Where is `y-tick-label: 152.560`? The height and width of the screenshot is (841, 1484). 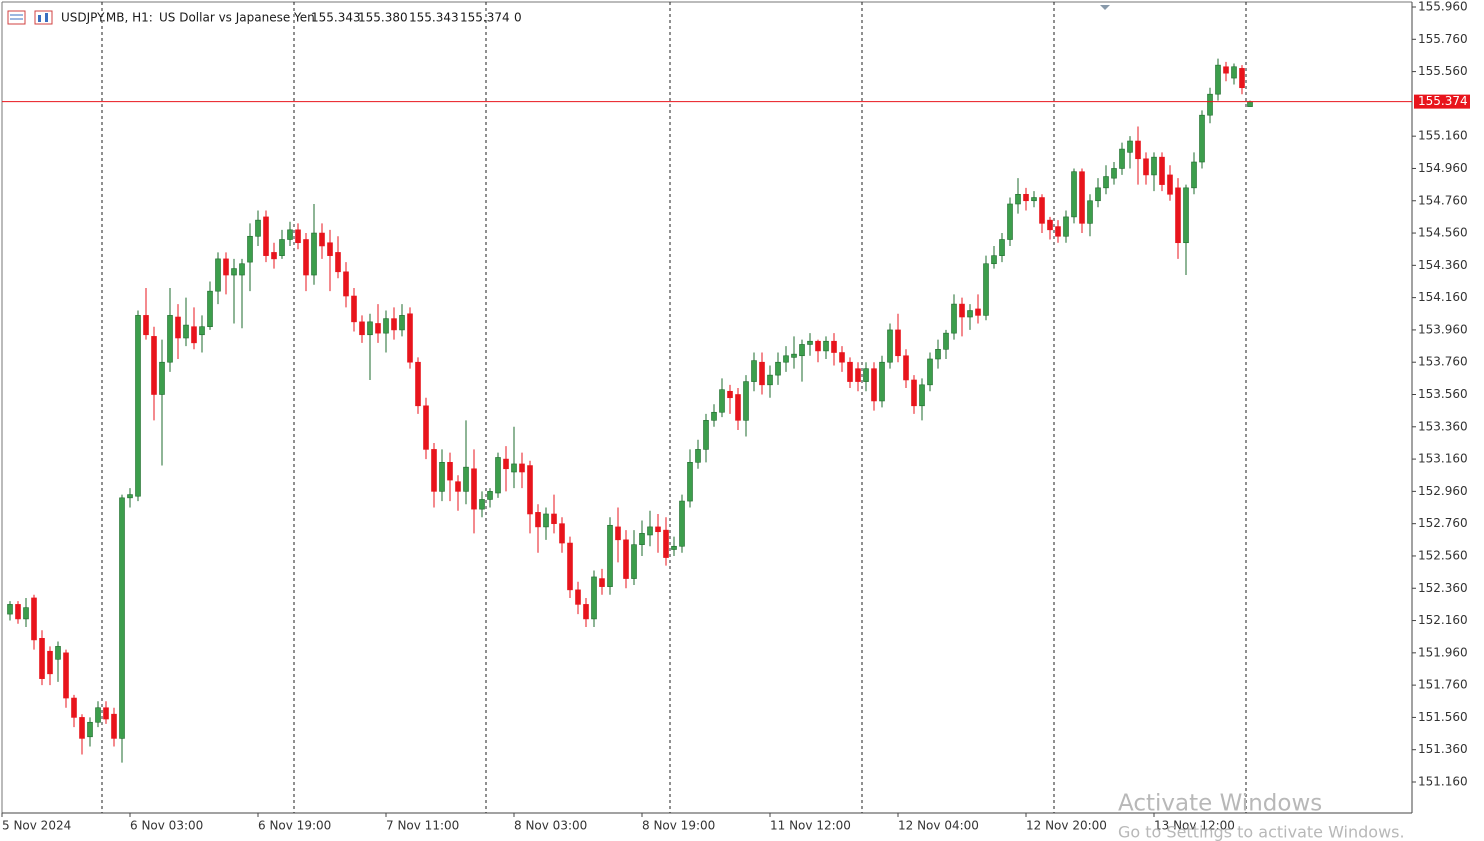
y-tick-label: 152.560 is located at coordinates (1443, 555).